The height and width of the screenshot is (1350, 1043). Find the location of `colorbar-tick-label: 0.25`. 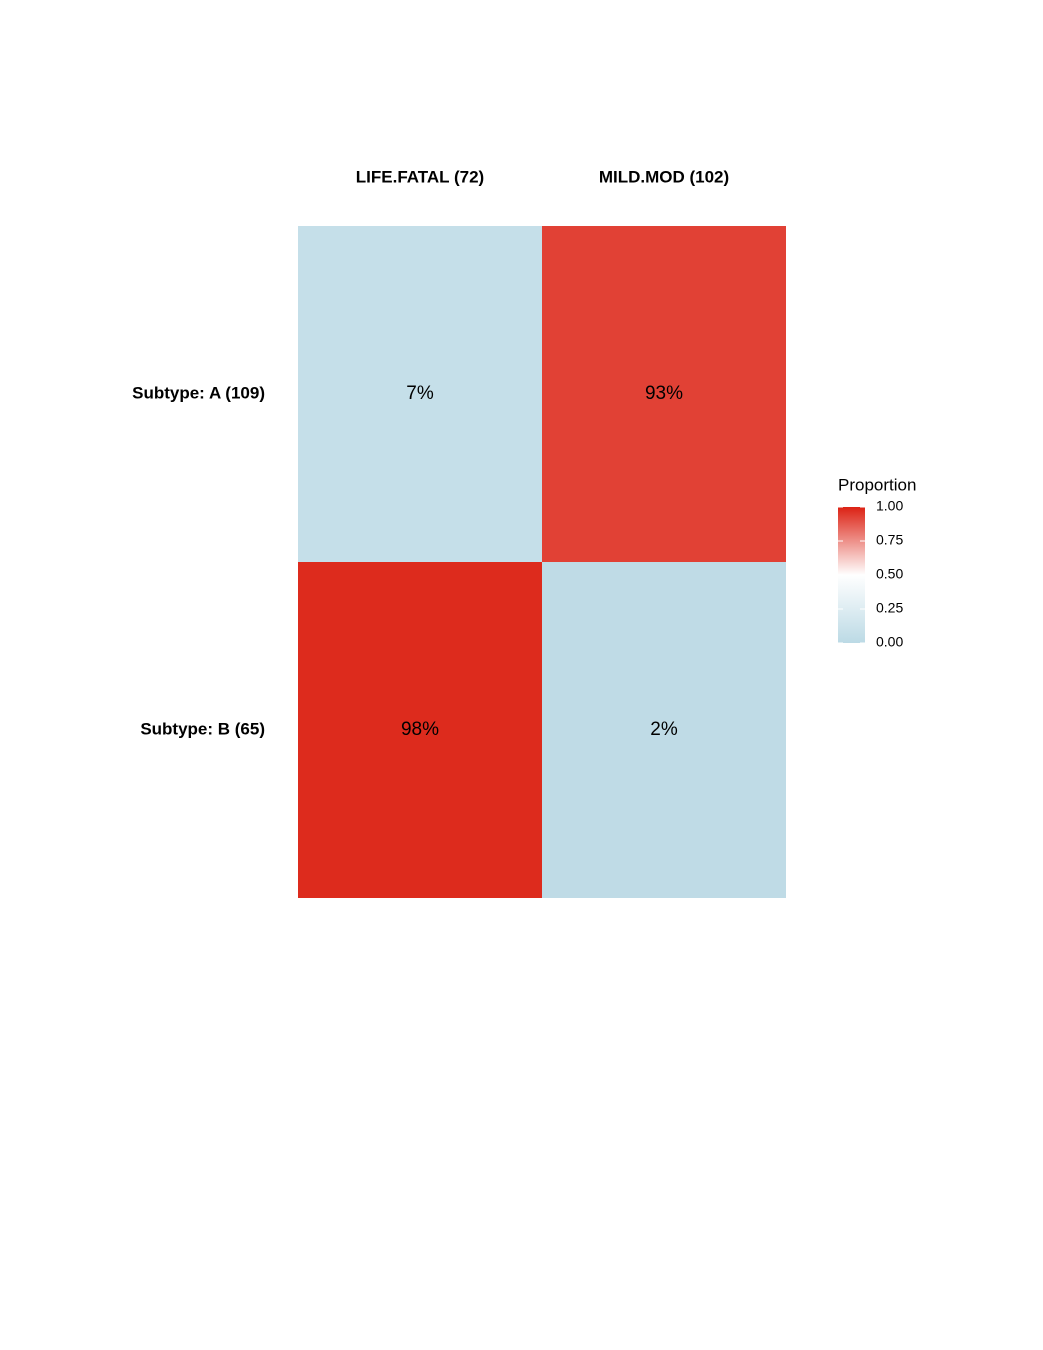

colorbar-tick-label: 0.25 is located at coordinates (889, 608).